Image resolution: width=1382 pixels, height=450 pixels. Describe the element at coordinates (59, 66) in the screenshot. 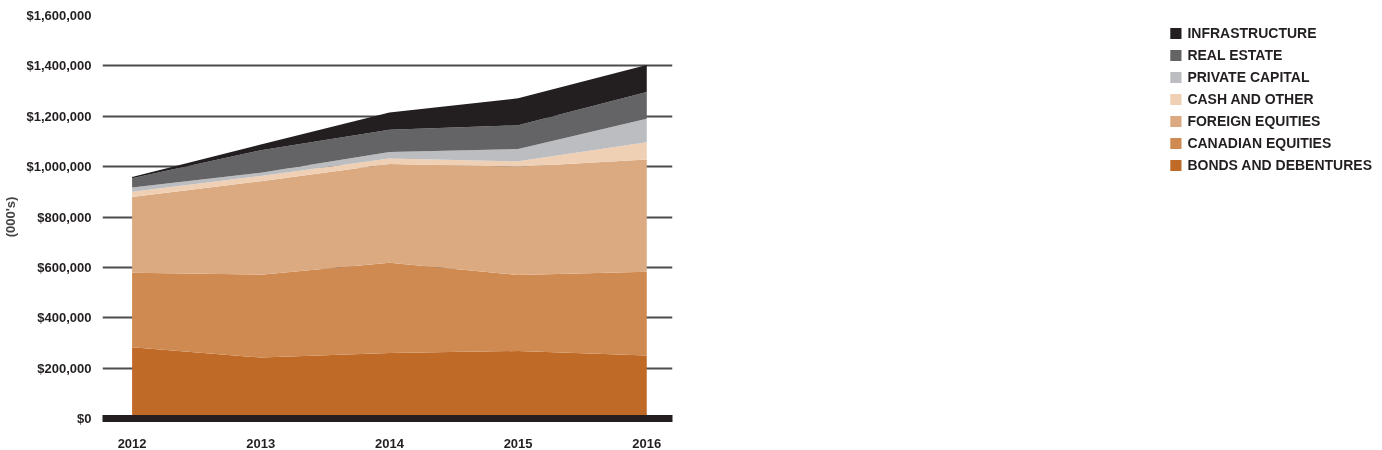

I see `y-tick-label: $1,400,000` at that location.